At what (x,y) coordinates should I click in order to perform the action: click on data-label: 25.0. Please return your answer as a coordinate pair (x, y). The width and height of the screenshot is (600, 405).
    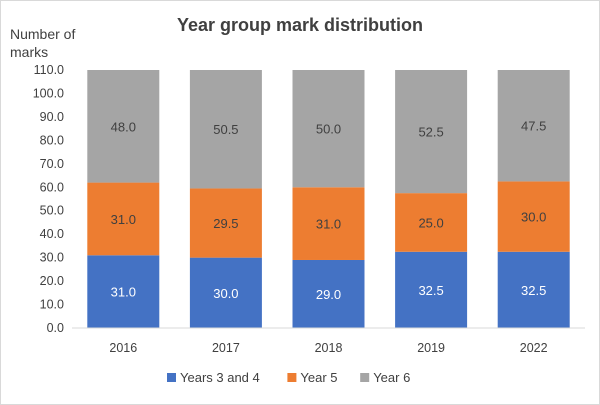
    Looking at the image, I should click on (430, 222).